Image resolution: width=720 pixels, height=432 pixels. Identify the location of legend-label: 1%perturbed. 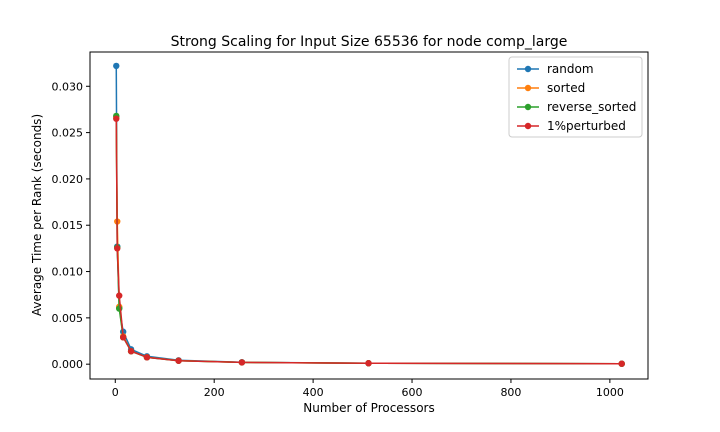
(586, 126).